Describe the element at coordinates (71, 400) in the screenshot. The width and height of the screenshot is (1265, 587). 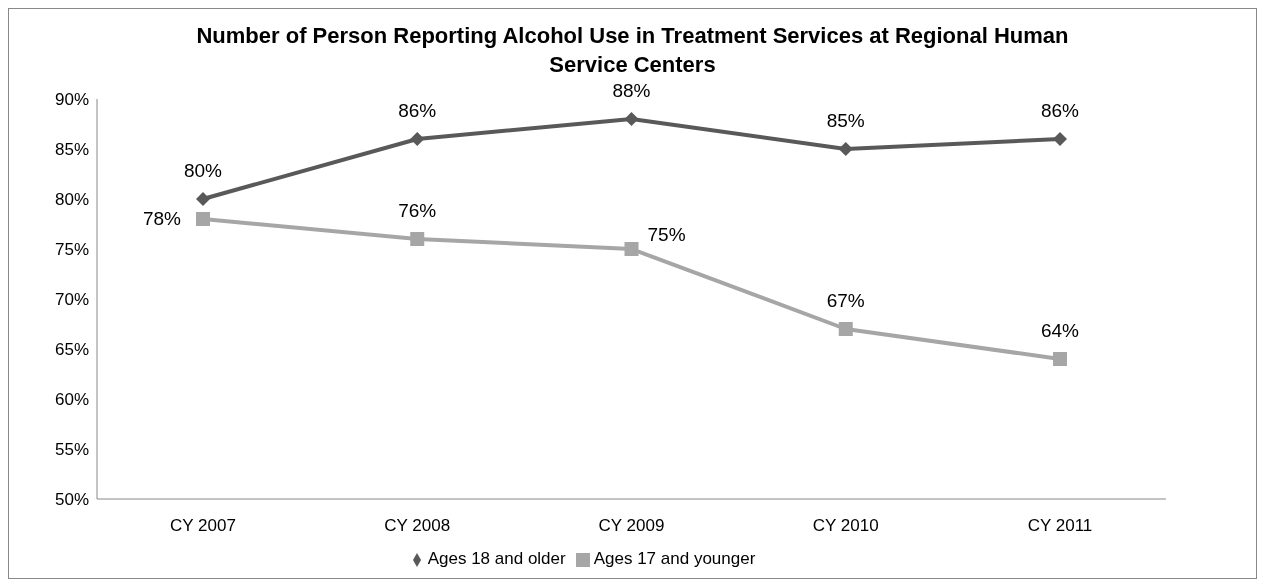
I see `y-tick-label: 60%` at that location.